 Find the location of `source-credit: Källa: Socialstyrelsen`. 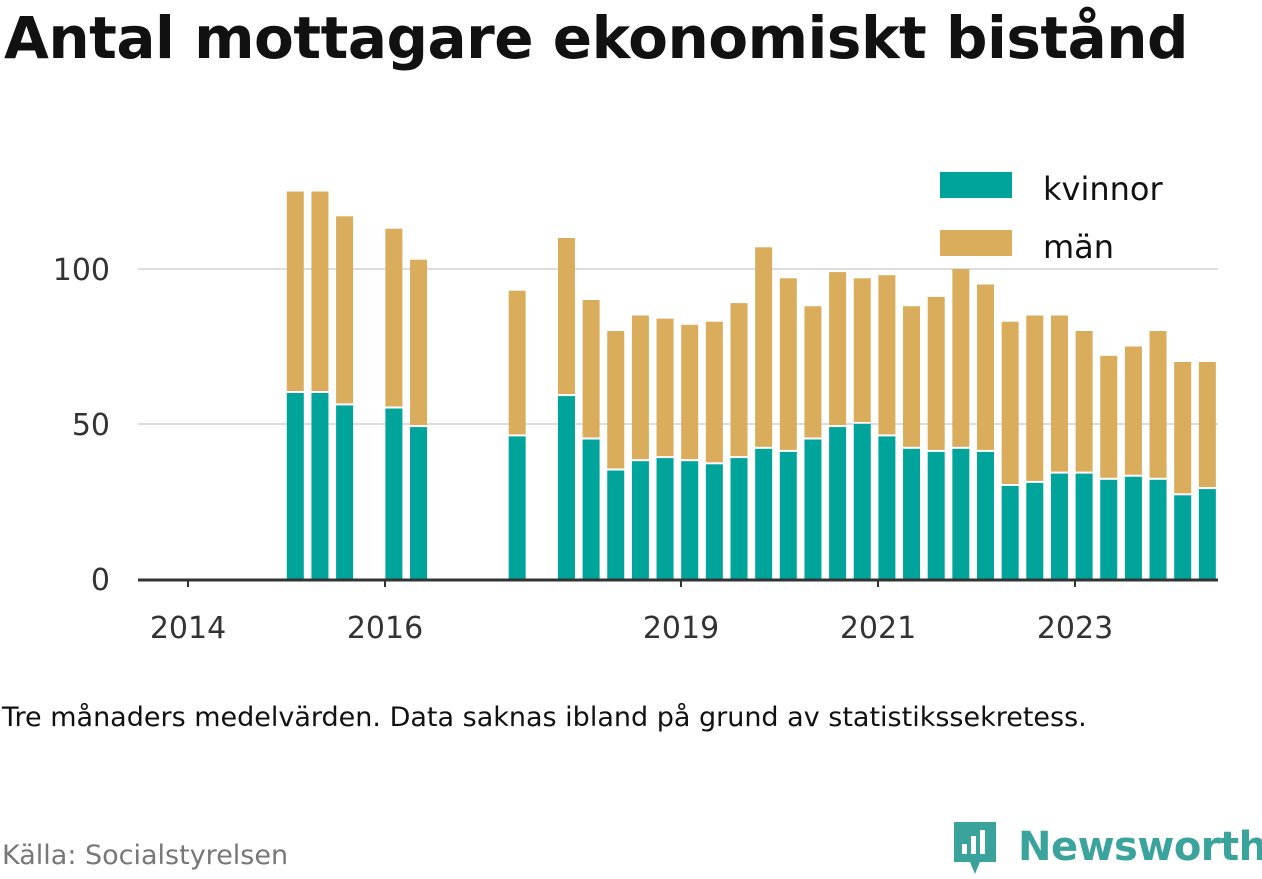

source-credit: Källa: Socialstyrelsen is located at coordinates (145, 855).